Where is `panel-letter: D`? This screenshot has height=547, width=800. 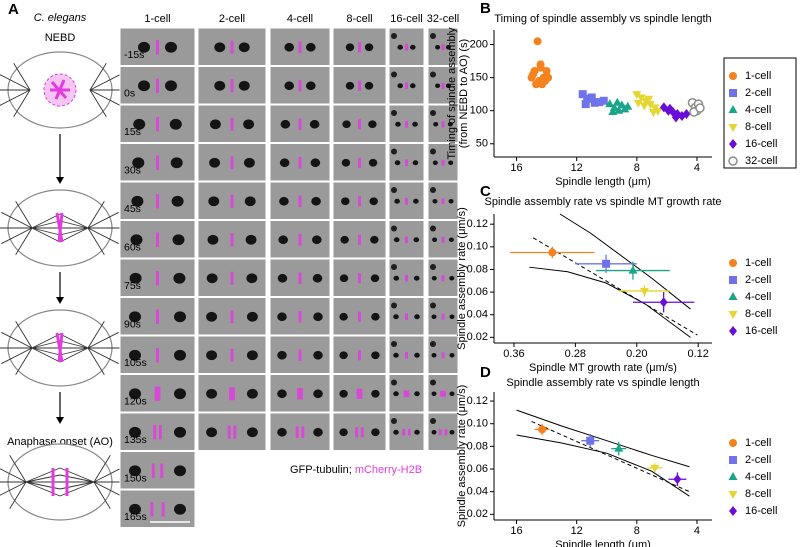 panel-letter: D is located at coordinates (485, 372).